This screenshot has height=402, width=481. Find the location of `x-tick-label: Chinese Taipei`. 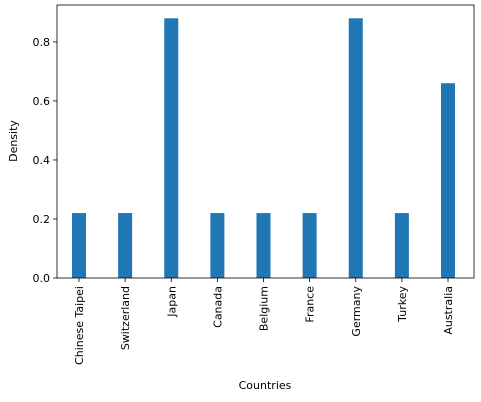

x-tick-label: Chinese Taipei is located at coordinates (79, 325).